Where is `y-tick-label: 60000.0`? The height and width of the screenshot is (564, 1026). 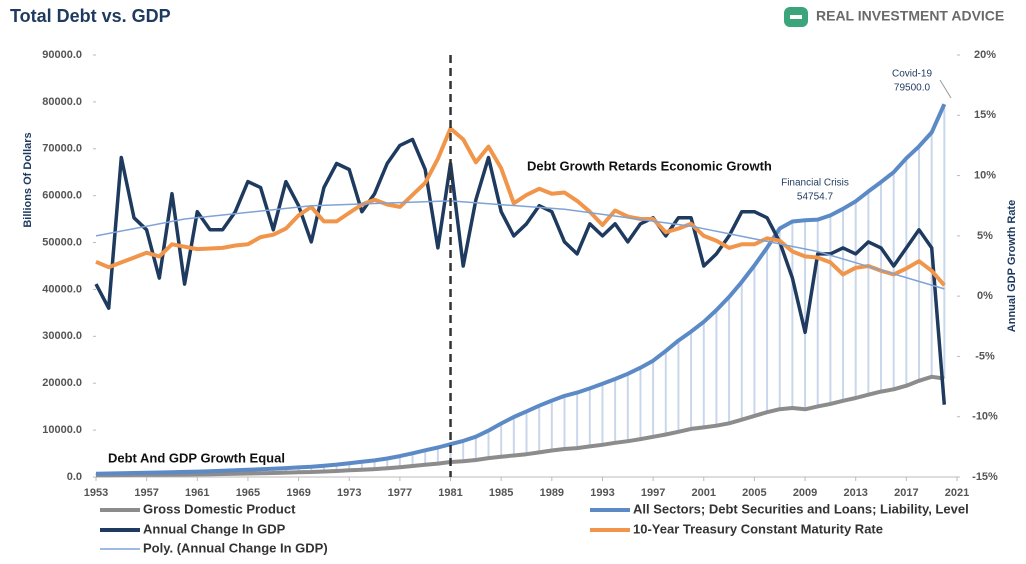 y-tick-label: 60000.0 is located at coordinates (62, 196).